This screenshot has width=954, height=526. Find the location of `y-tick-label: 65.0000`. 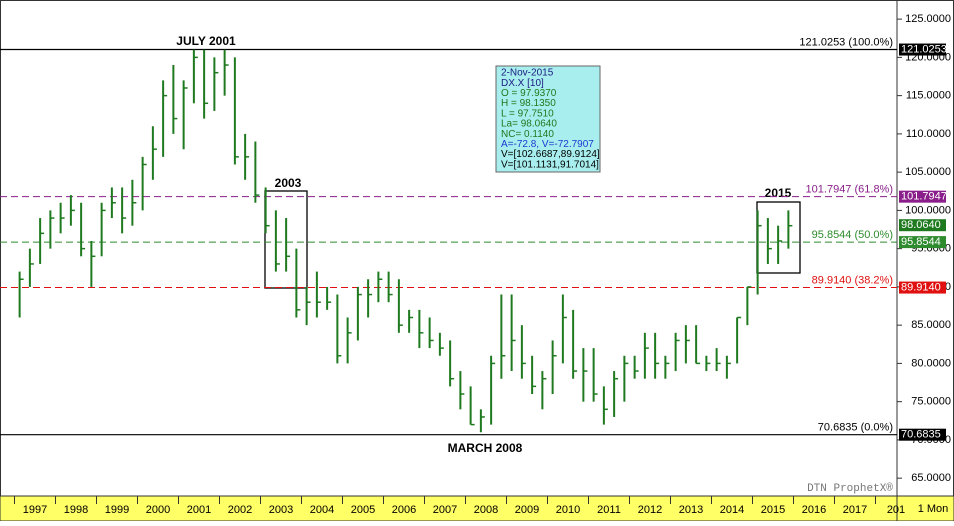

y-tick-label: 65.0000 is located at coordinates (931, 478).